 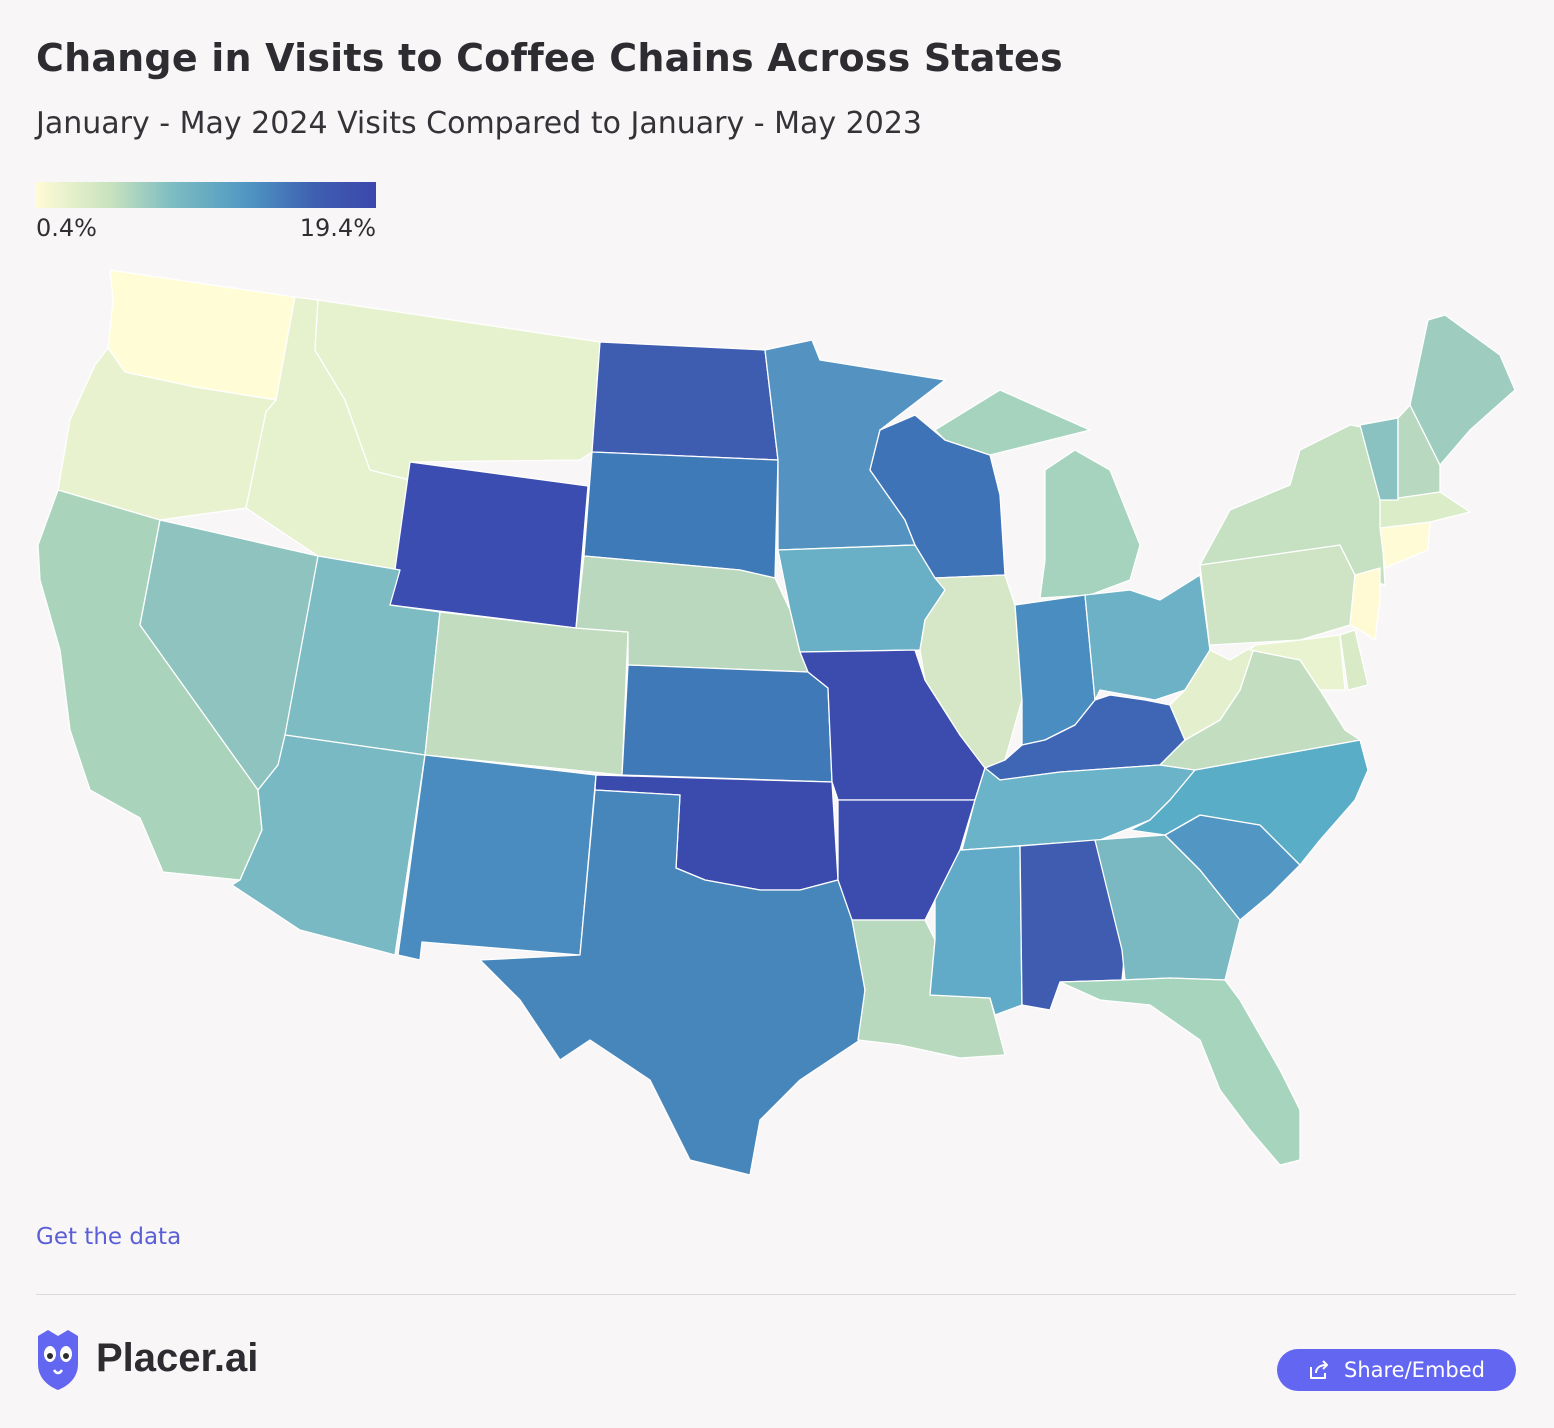 I want to click on state-new-hampshire, so click(x=1419, y=451).